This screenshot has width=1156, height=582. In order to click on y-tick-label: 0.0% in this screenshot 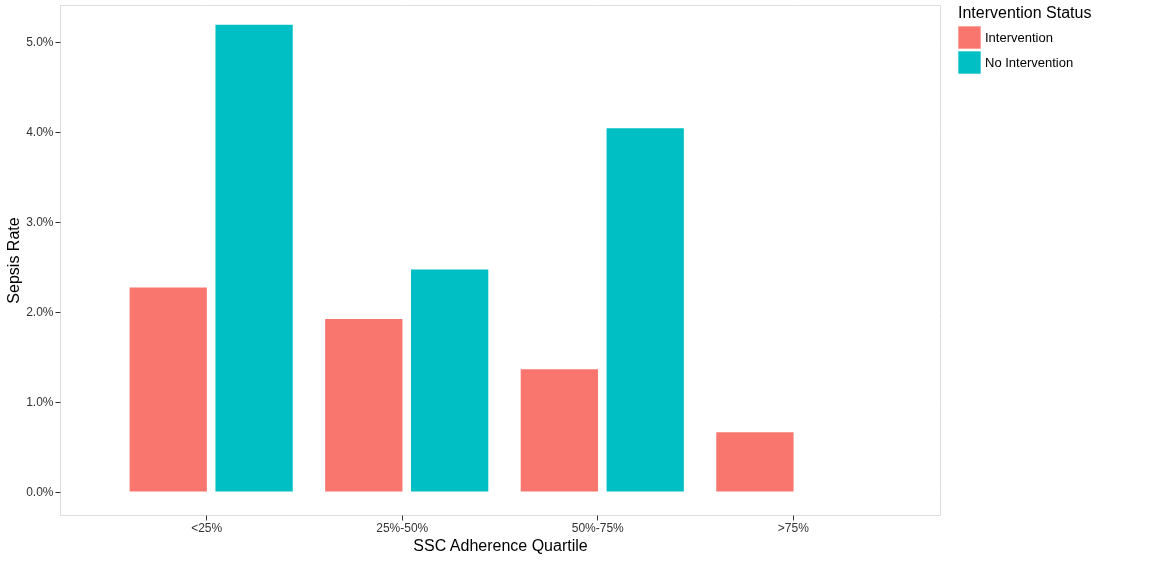, I will do `click(40, 492)`.